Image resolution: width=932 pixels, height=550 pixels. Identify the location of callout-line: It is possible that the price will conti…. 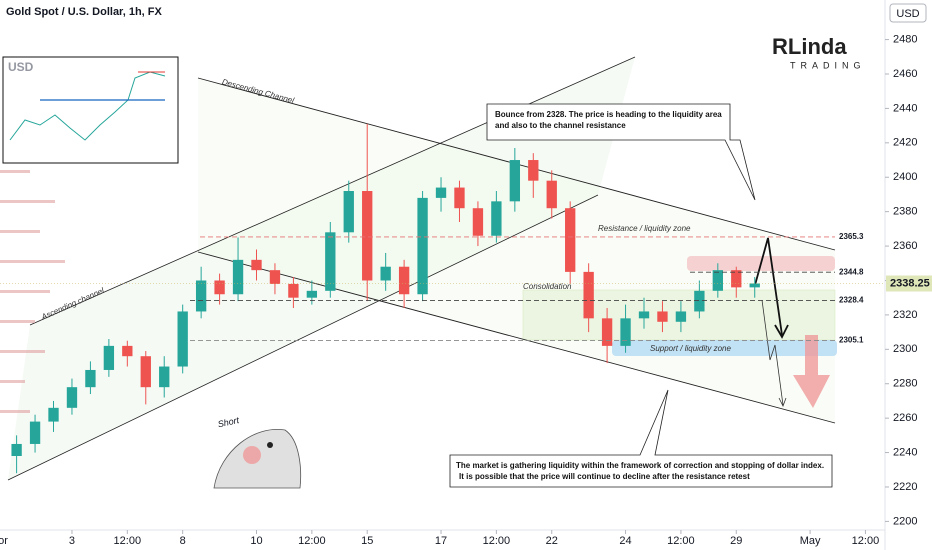
(604, 476).